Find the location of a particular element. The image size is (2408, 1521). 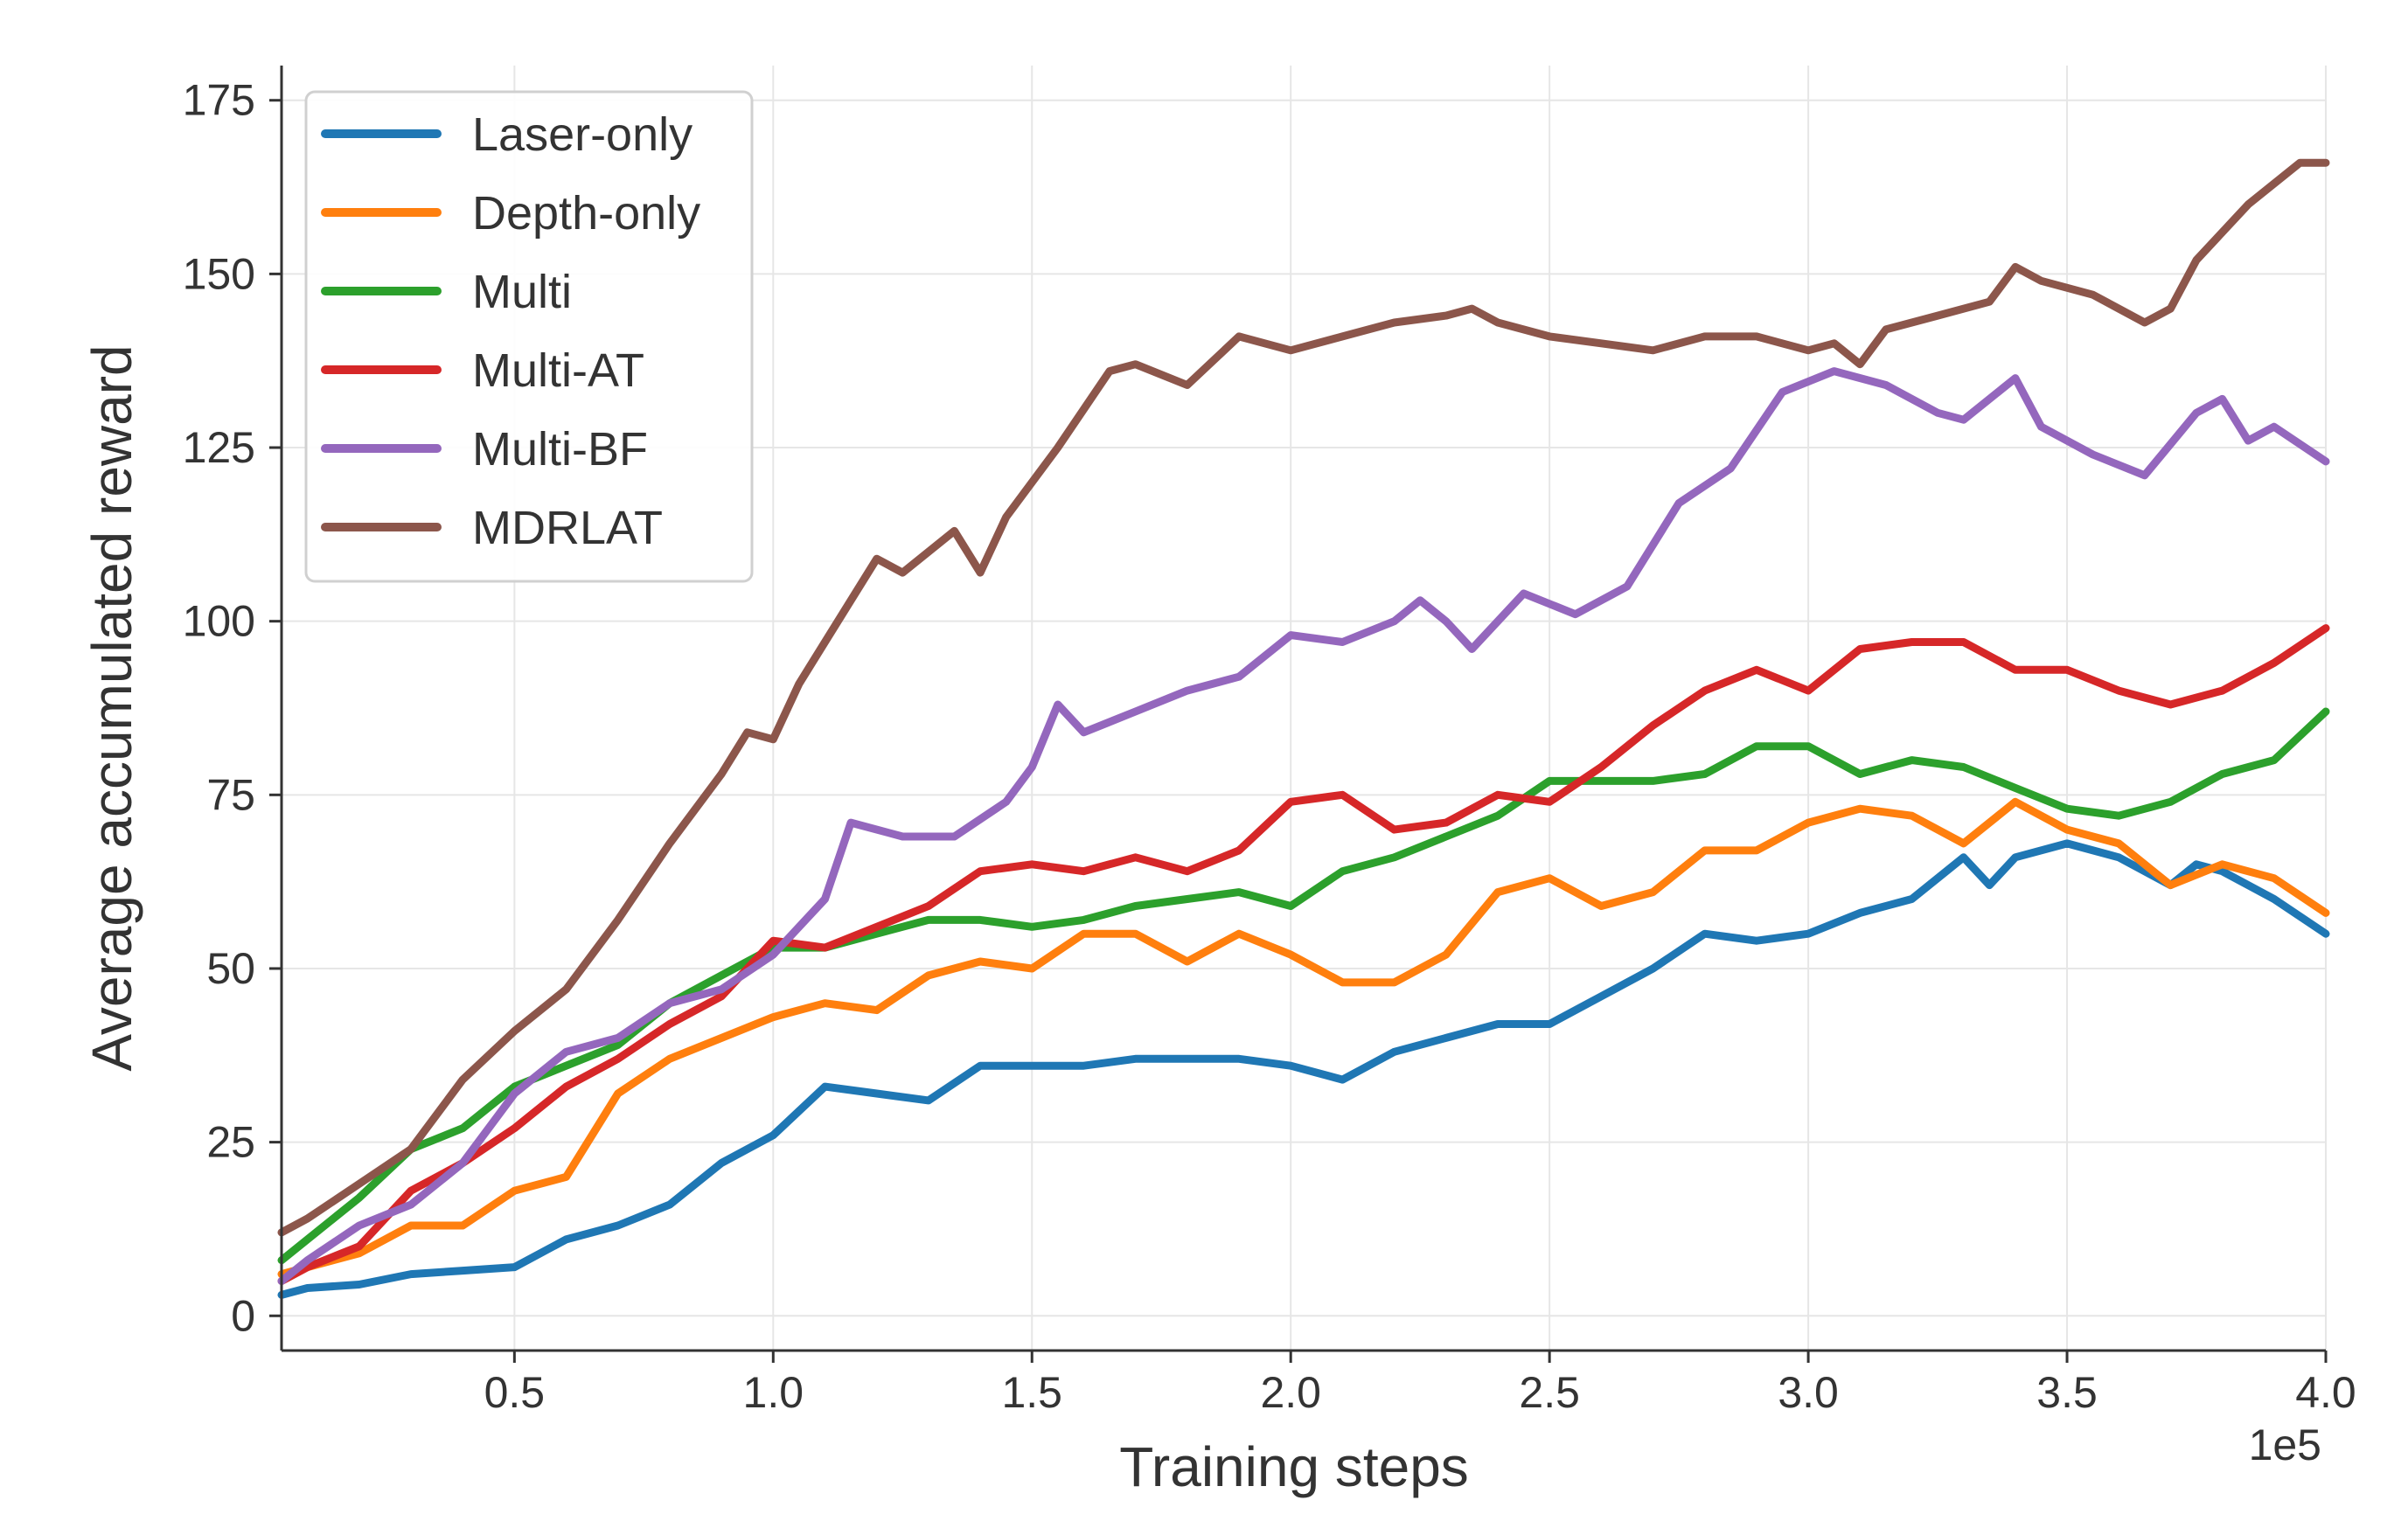

x-tick-label: 4.0 is located at coordinates (2325, 1393).